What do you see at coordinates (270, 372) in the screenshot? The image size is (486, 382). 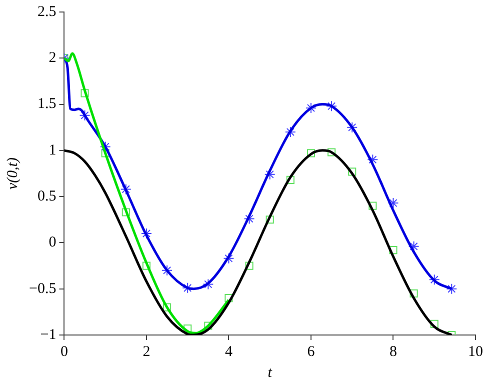 I see `x-axis-title: t` at bounding box center [270, 372].